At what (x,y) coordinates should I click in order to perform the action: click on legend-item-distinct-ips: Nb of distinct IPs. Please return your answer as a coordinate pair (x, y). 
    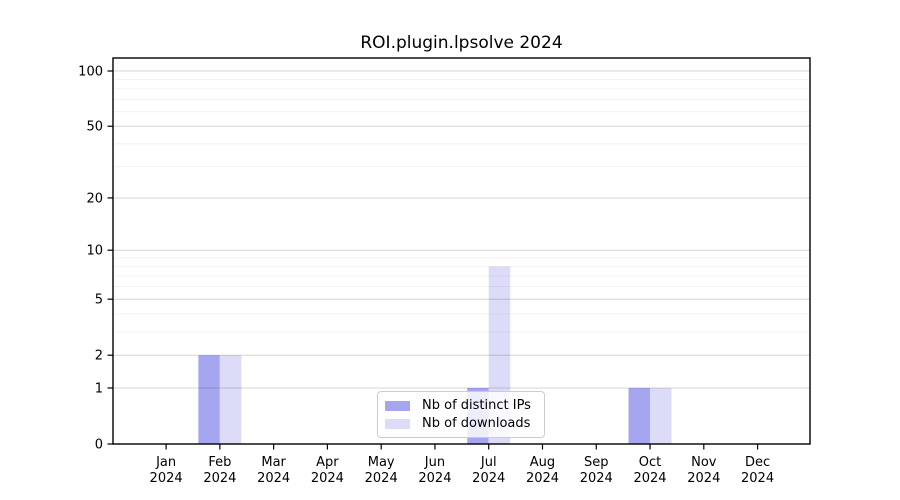
    Looking at the image, I should click on (464, 405).